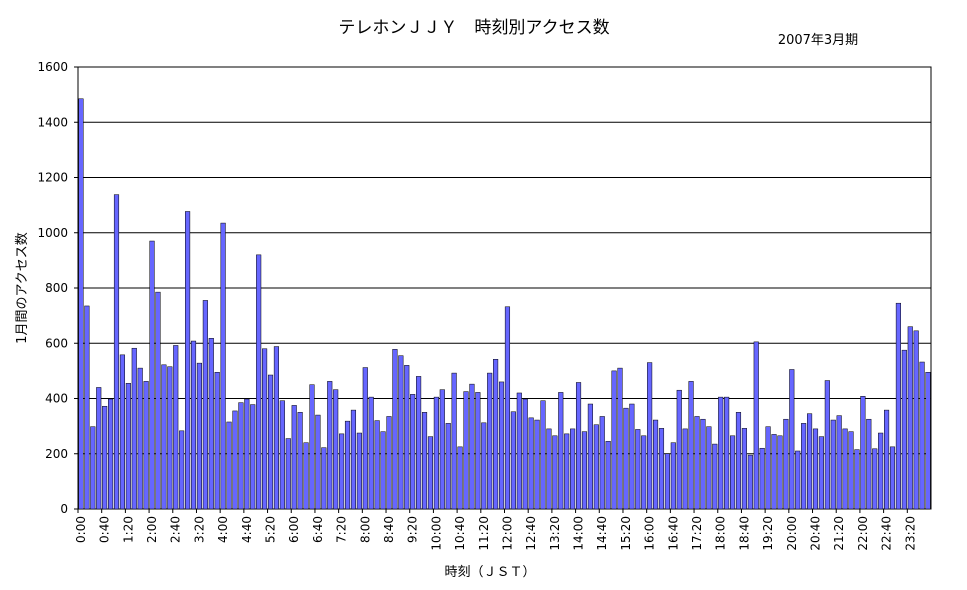 This screenshot has height=590, width=967. I want to click on y-axis-title: 1月間のアクセス数, so click(22, 288).